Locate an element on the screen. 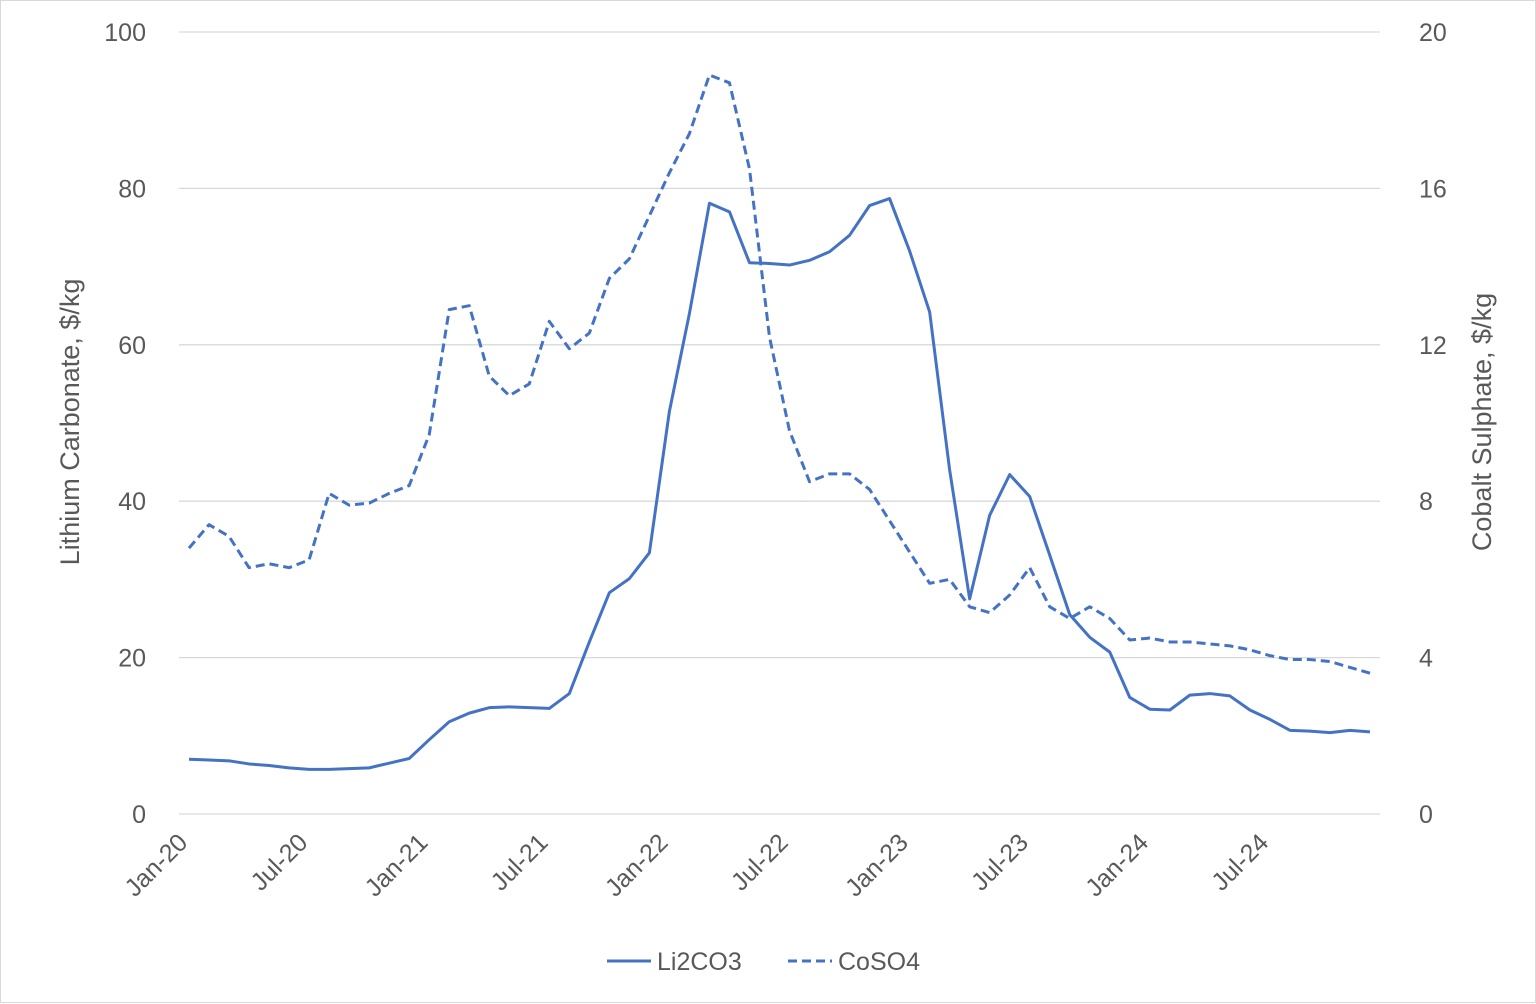  left-y-axis-ticks: 0 20 40 60 80 100 is located at coordinates (125, 424).